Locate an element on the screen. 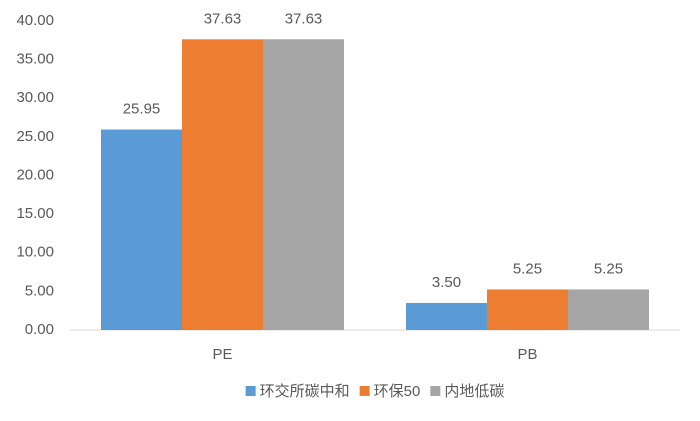 The width and height of the screenshot is (700, 421). y-tick-label: 10.00 is located at coordinates (35, 252).